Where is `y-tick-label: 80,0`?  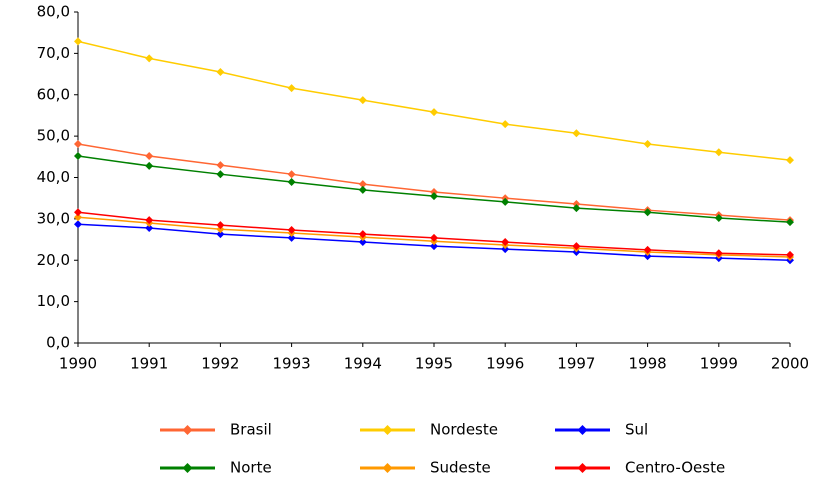 y-tick-label: 80,0 is located at coordinates (53, 12).